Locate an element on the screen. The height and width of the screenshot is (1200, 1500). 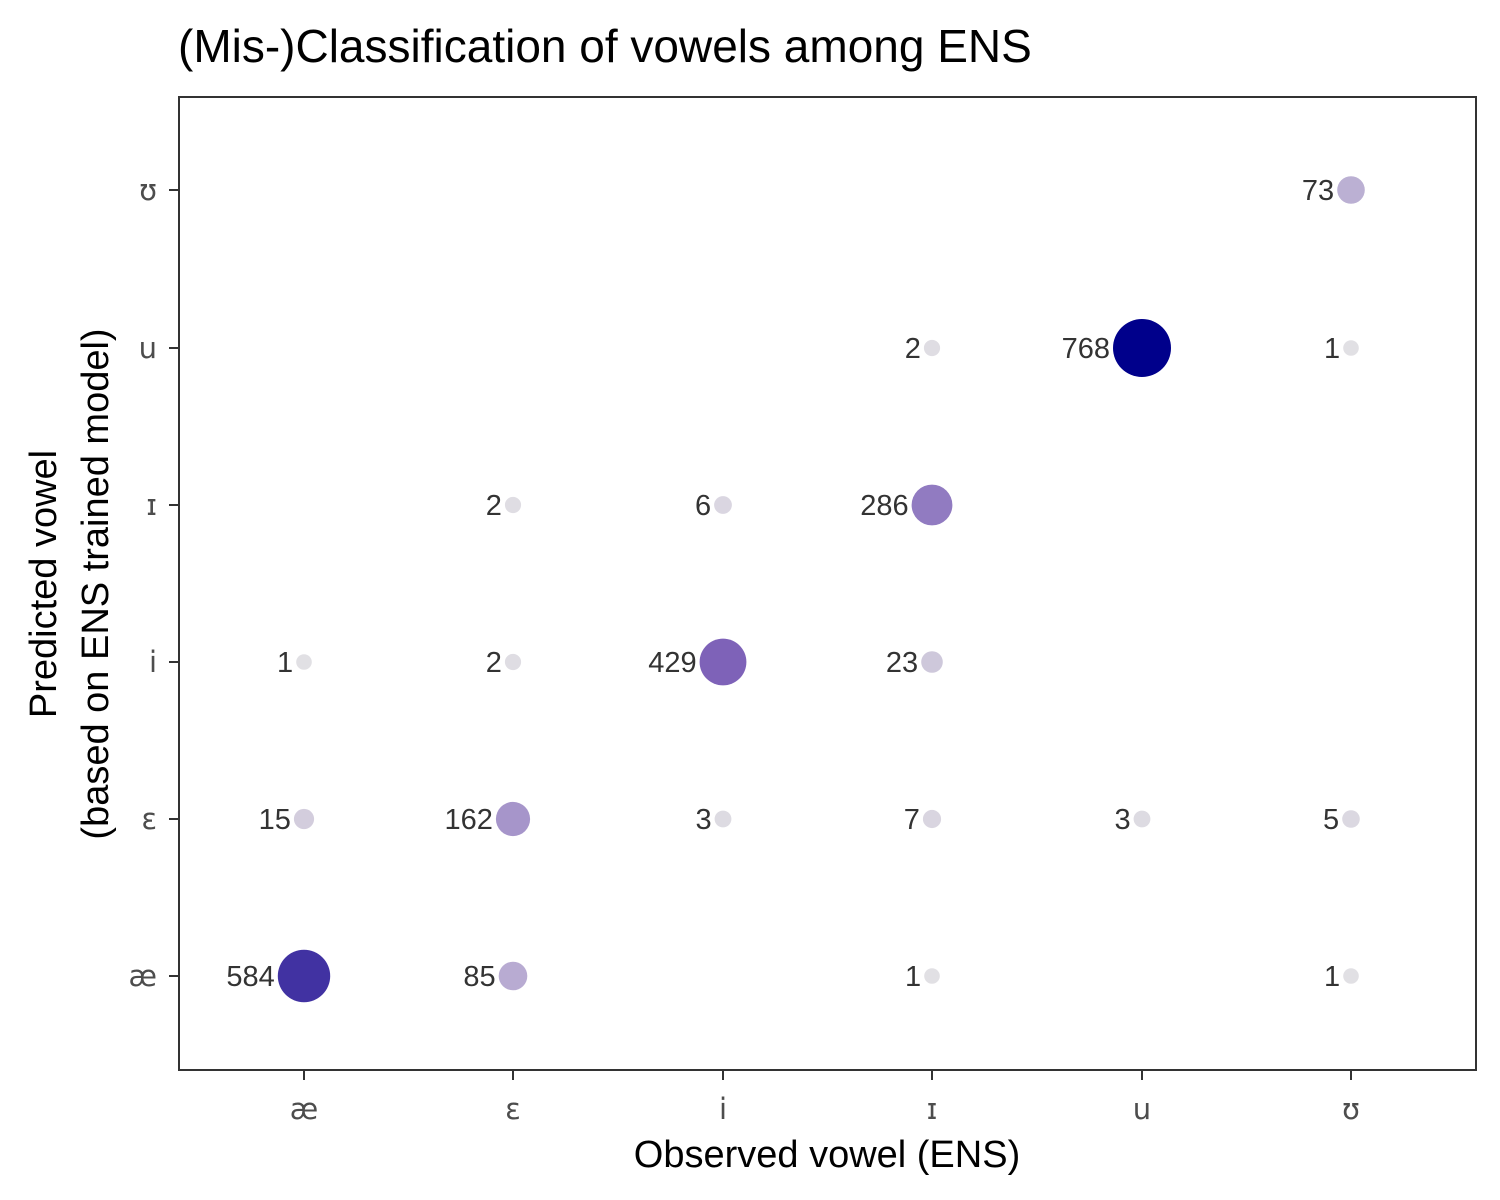
y-axis-title-line-2: (based on ENS trained model) is located at coordinates (96, 583).